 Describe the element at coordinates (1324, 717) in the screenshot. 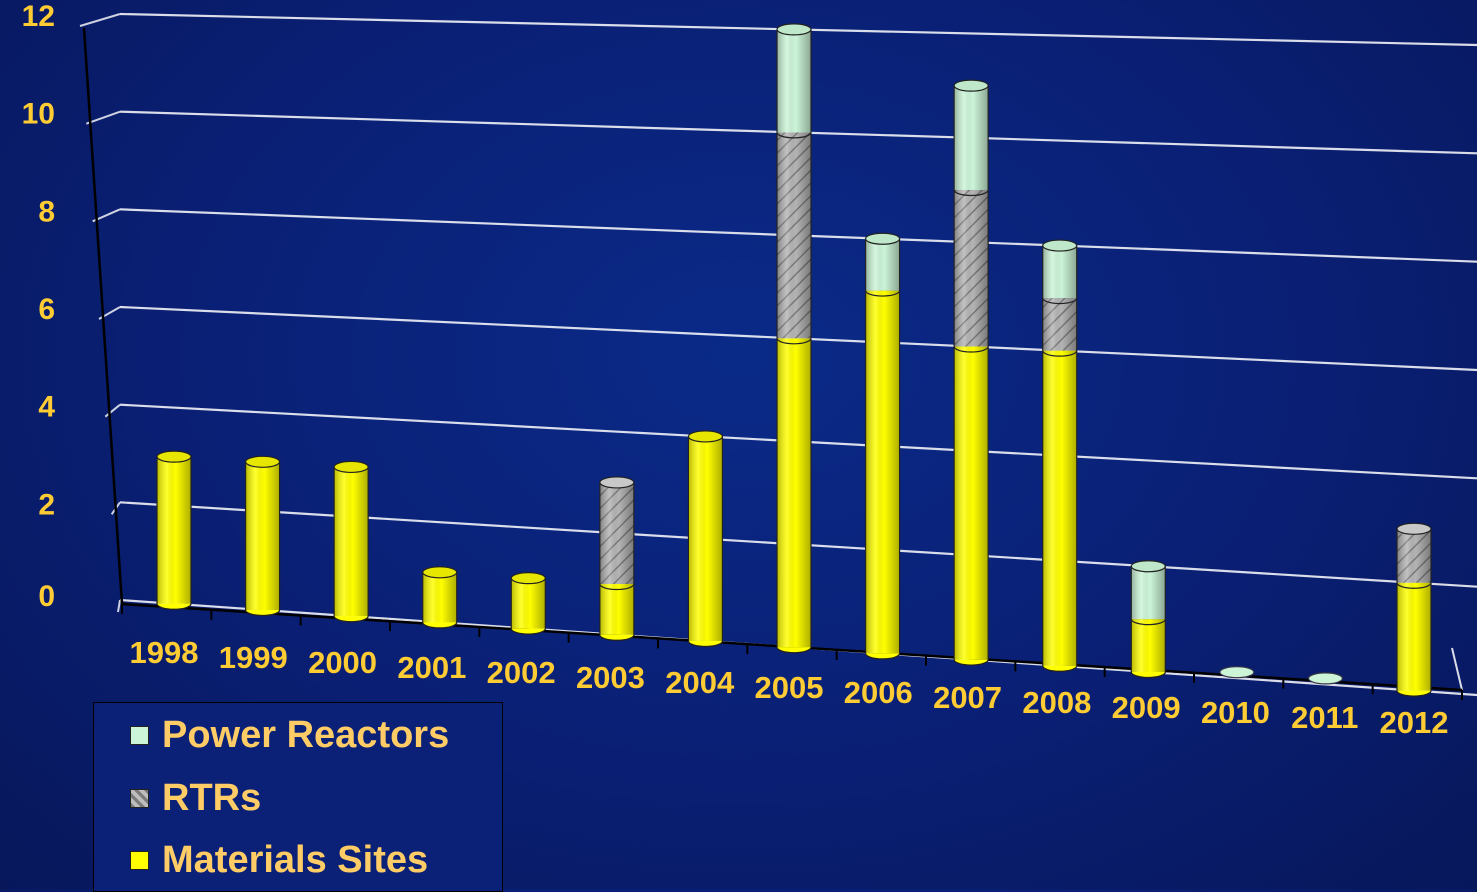

I see `x-tick-label: 2011` at that location.